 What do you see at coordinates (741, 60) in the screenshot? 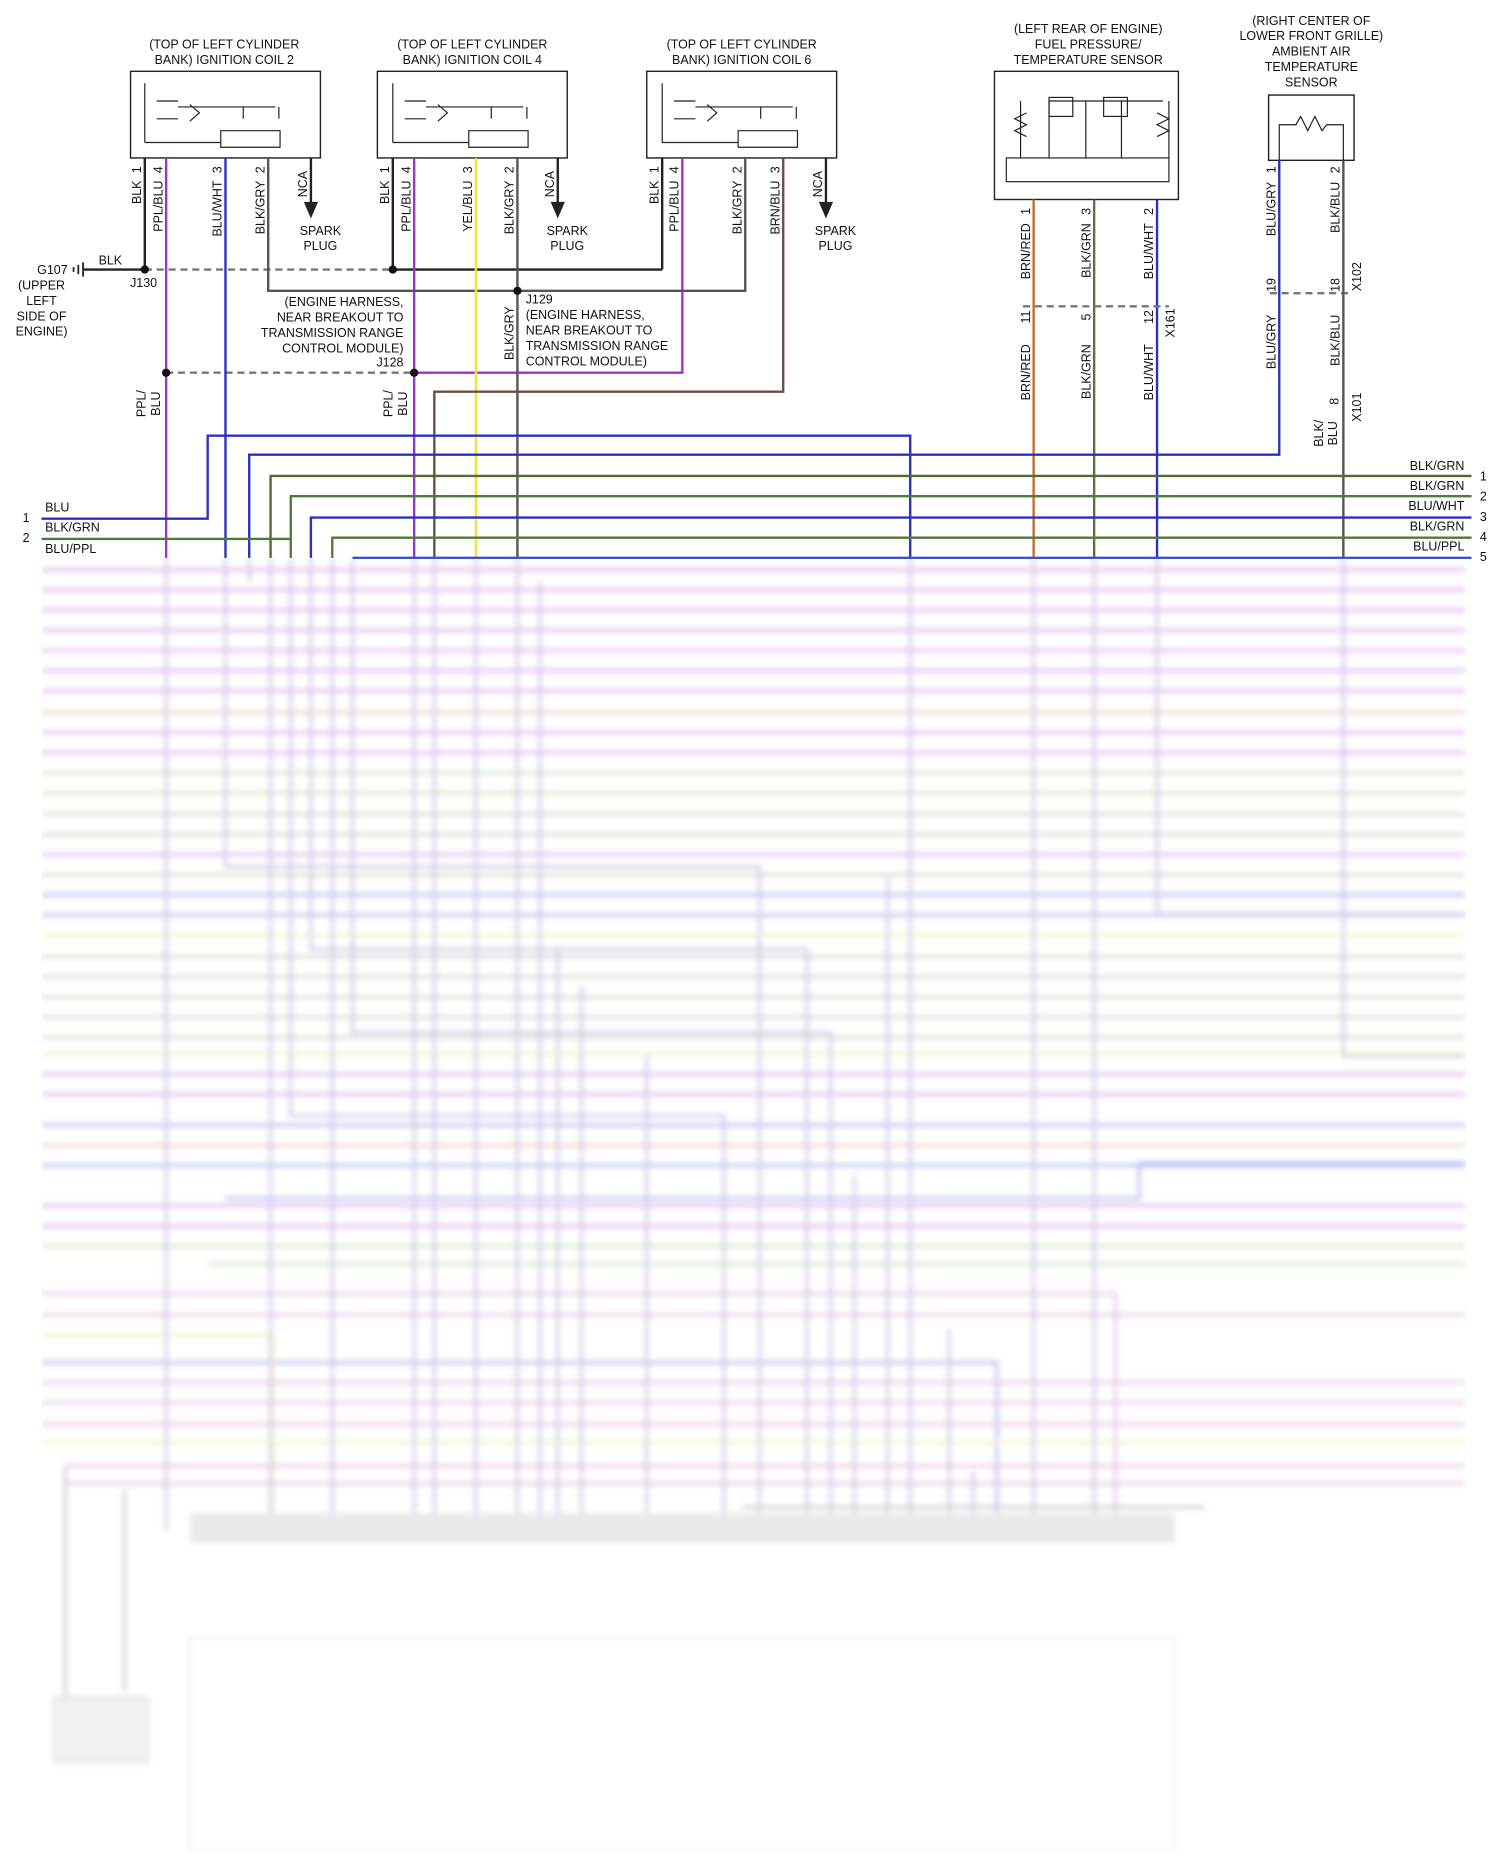
I see `component-title: BANK) IGNITION COIL 6` at bounding box center [741, 60].